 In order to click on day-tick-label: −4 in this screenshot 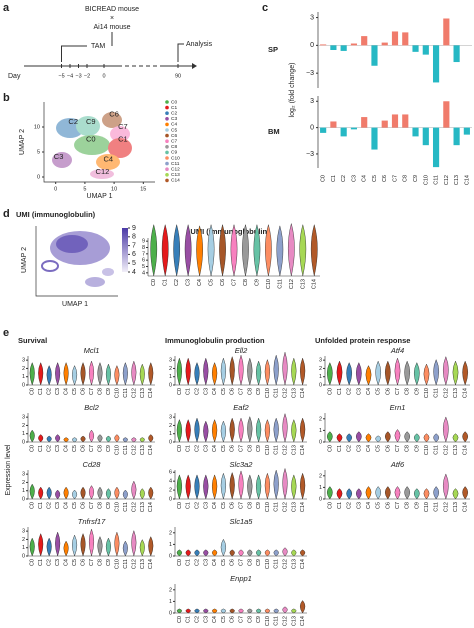, I will do `click(70, 76)`.